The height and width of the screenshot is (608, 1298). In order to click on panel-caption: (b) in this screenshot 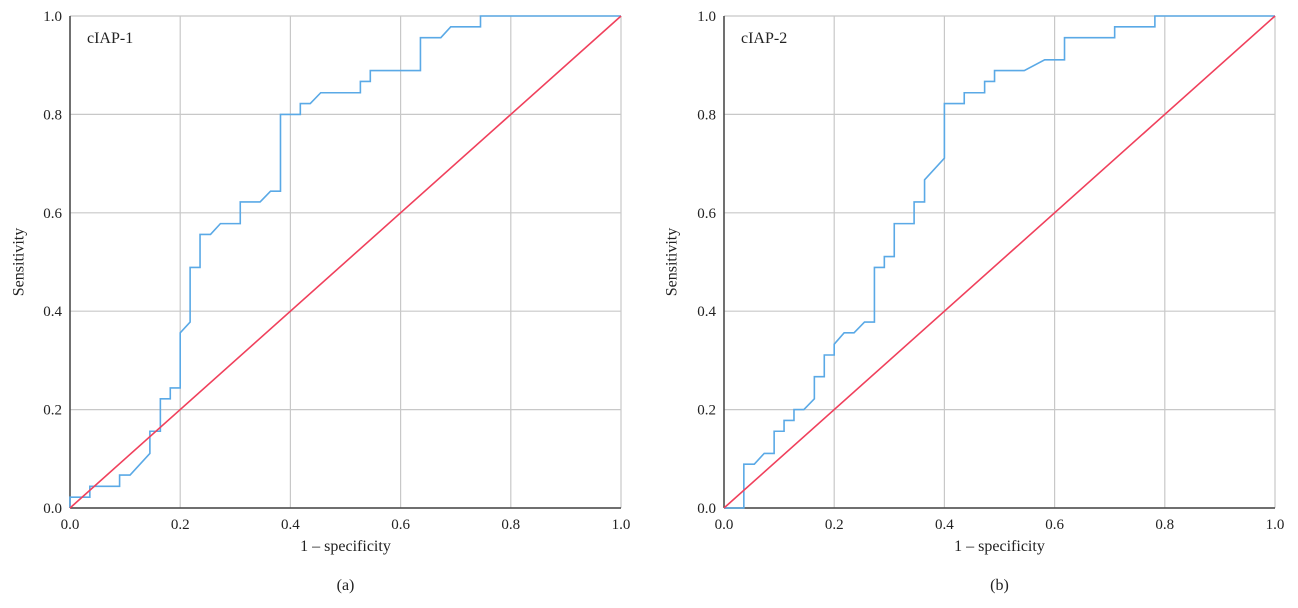, I will do `click(999, 585)`.